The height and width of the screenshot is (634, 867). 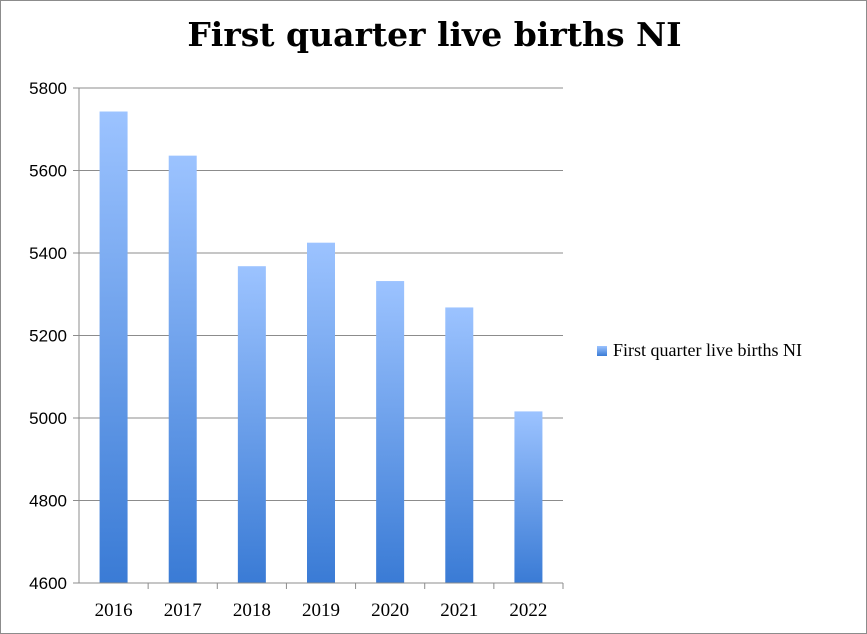 I want to click on y-tick-label: 5600, so click(x=48, y=171).